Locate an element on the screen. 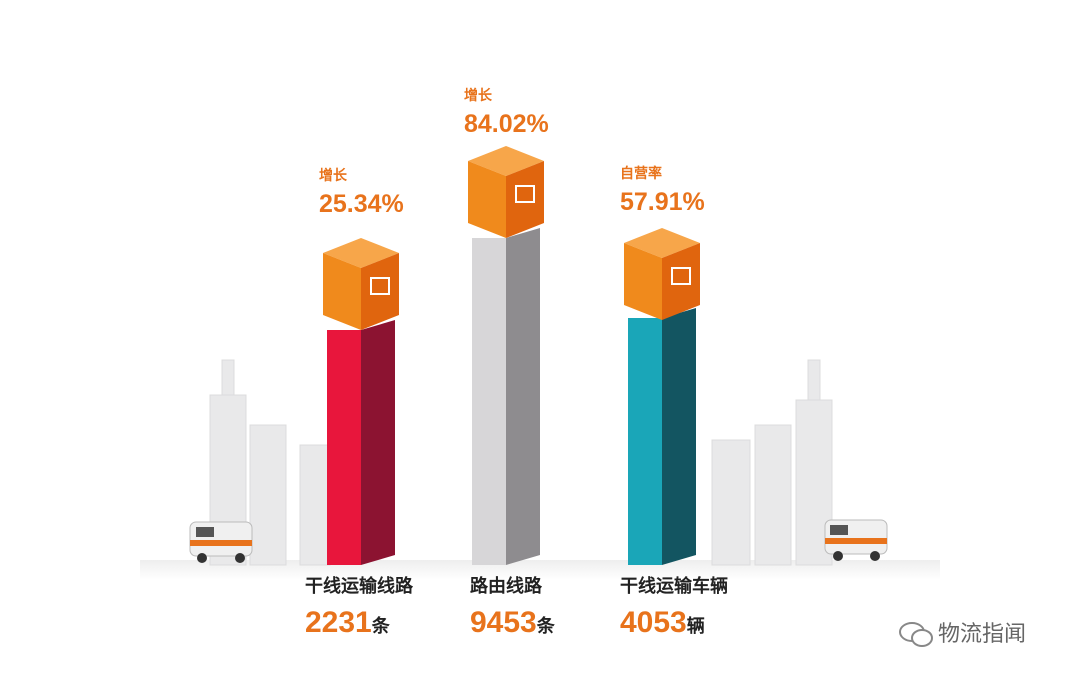 This screenshot has height=681, width=1080. count-unit: 辆 is located at coordinates (696, 625).